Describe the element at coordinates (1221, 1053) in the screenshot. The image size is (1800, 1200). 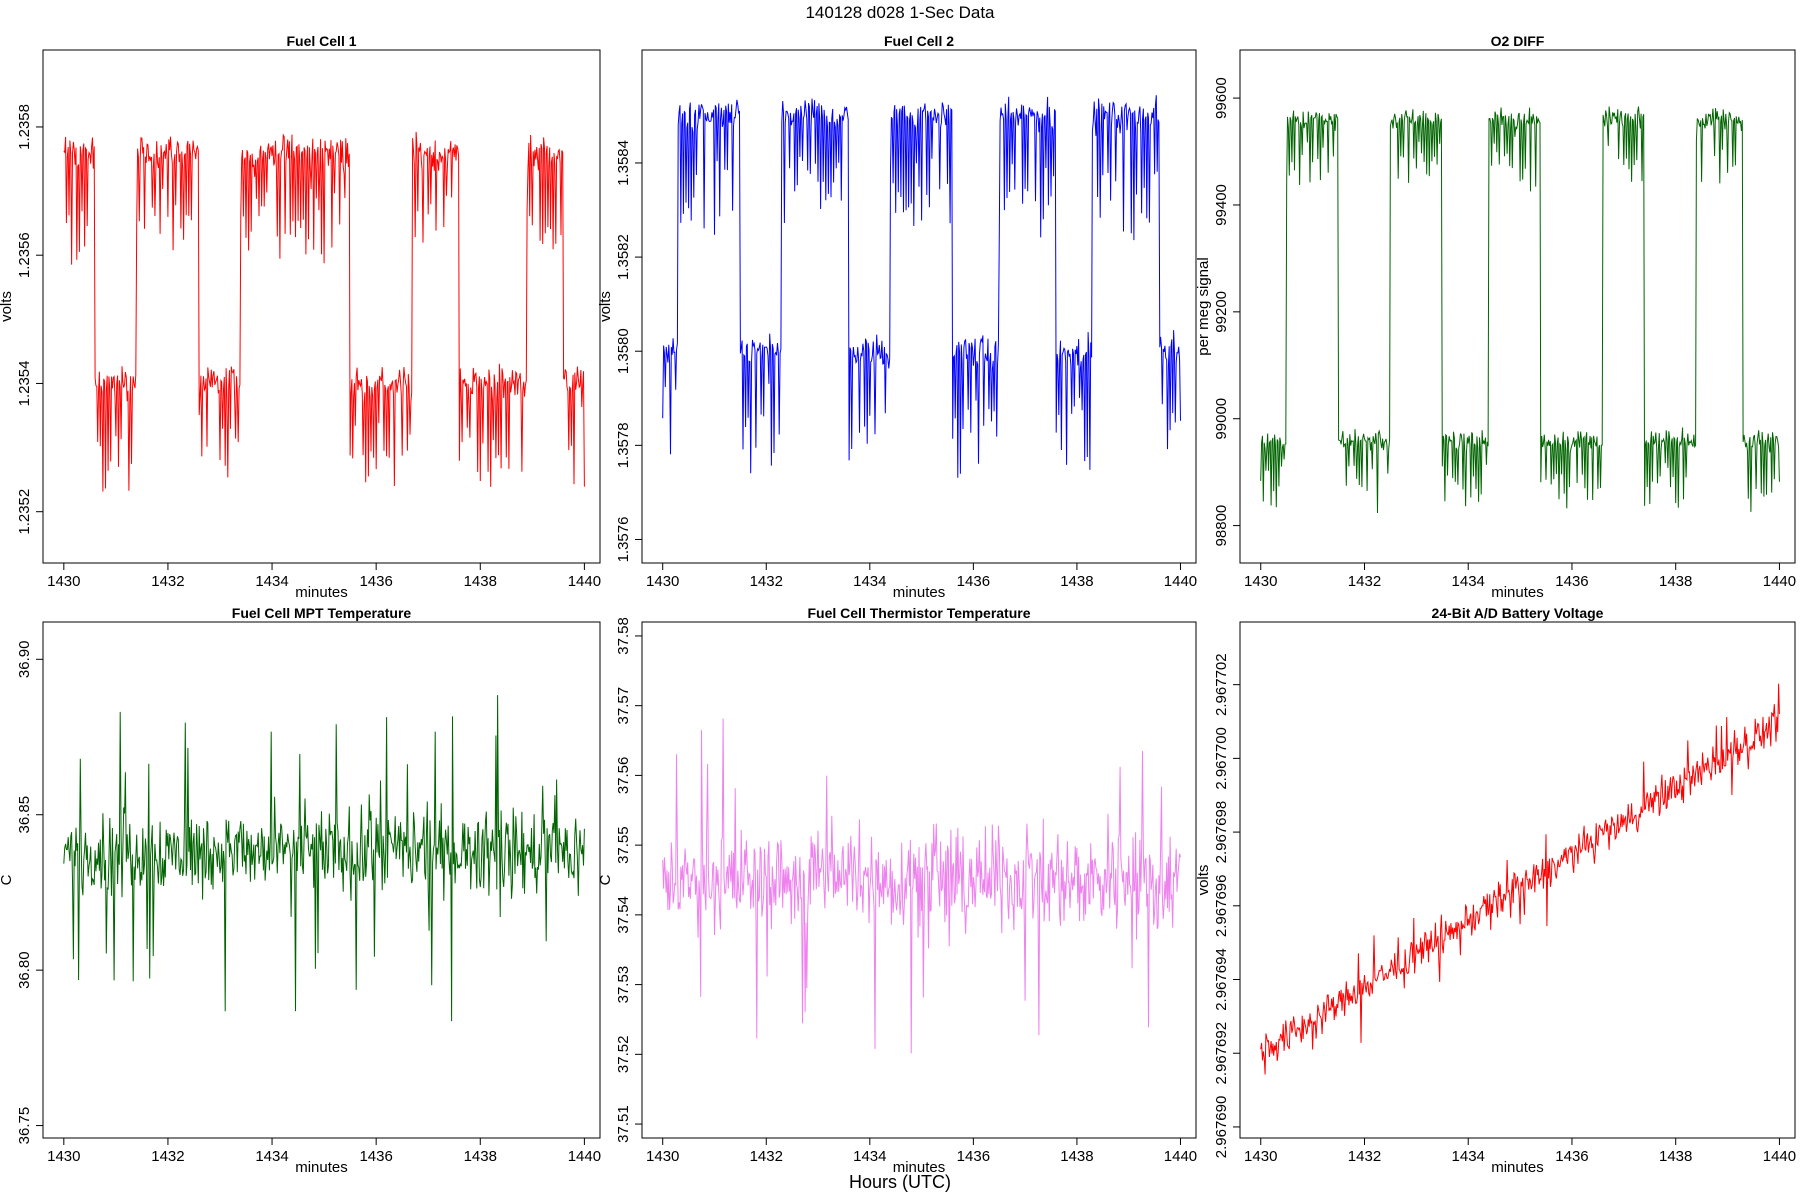
I see `y-tick-label: 2.967692` at that location.